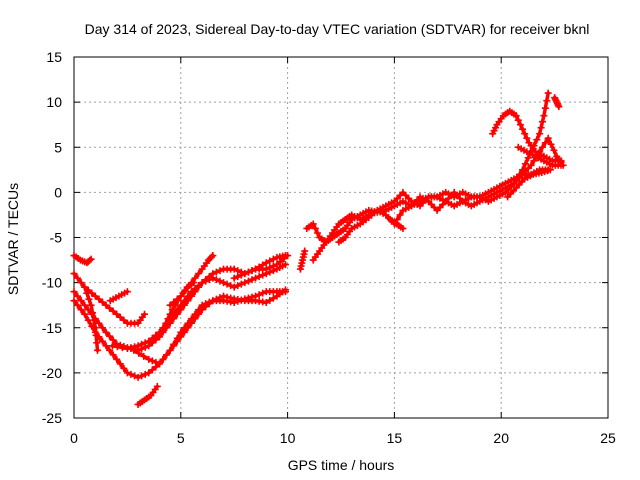  What do you see at coordinates (52, 418) in the screenshot?
I see `y-tick-label: -25` at bounding box center [52, 418].